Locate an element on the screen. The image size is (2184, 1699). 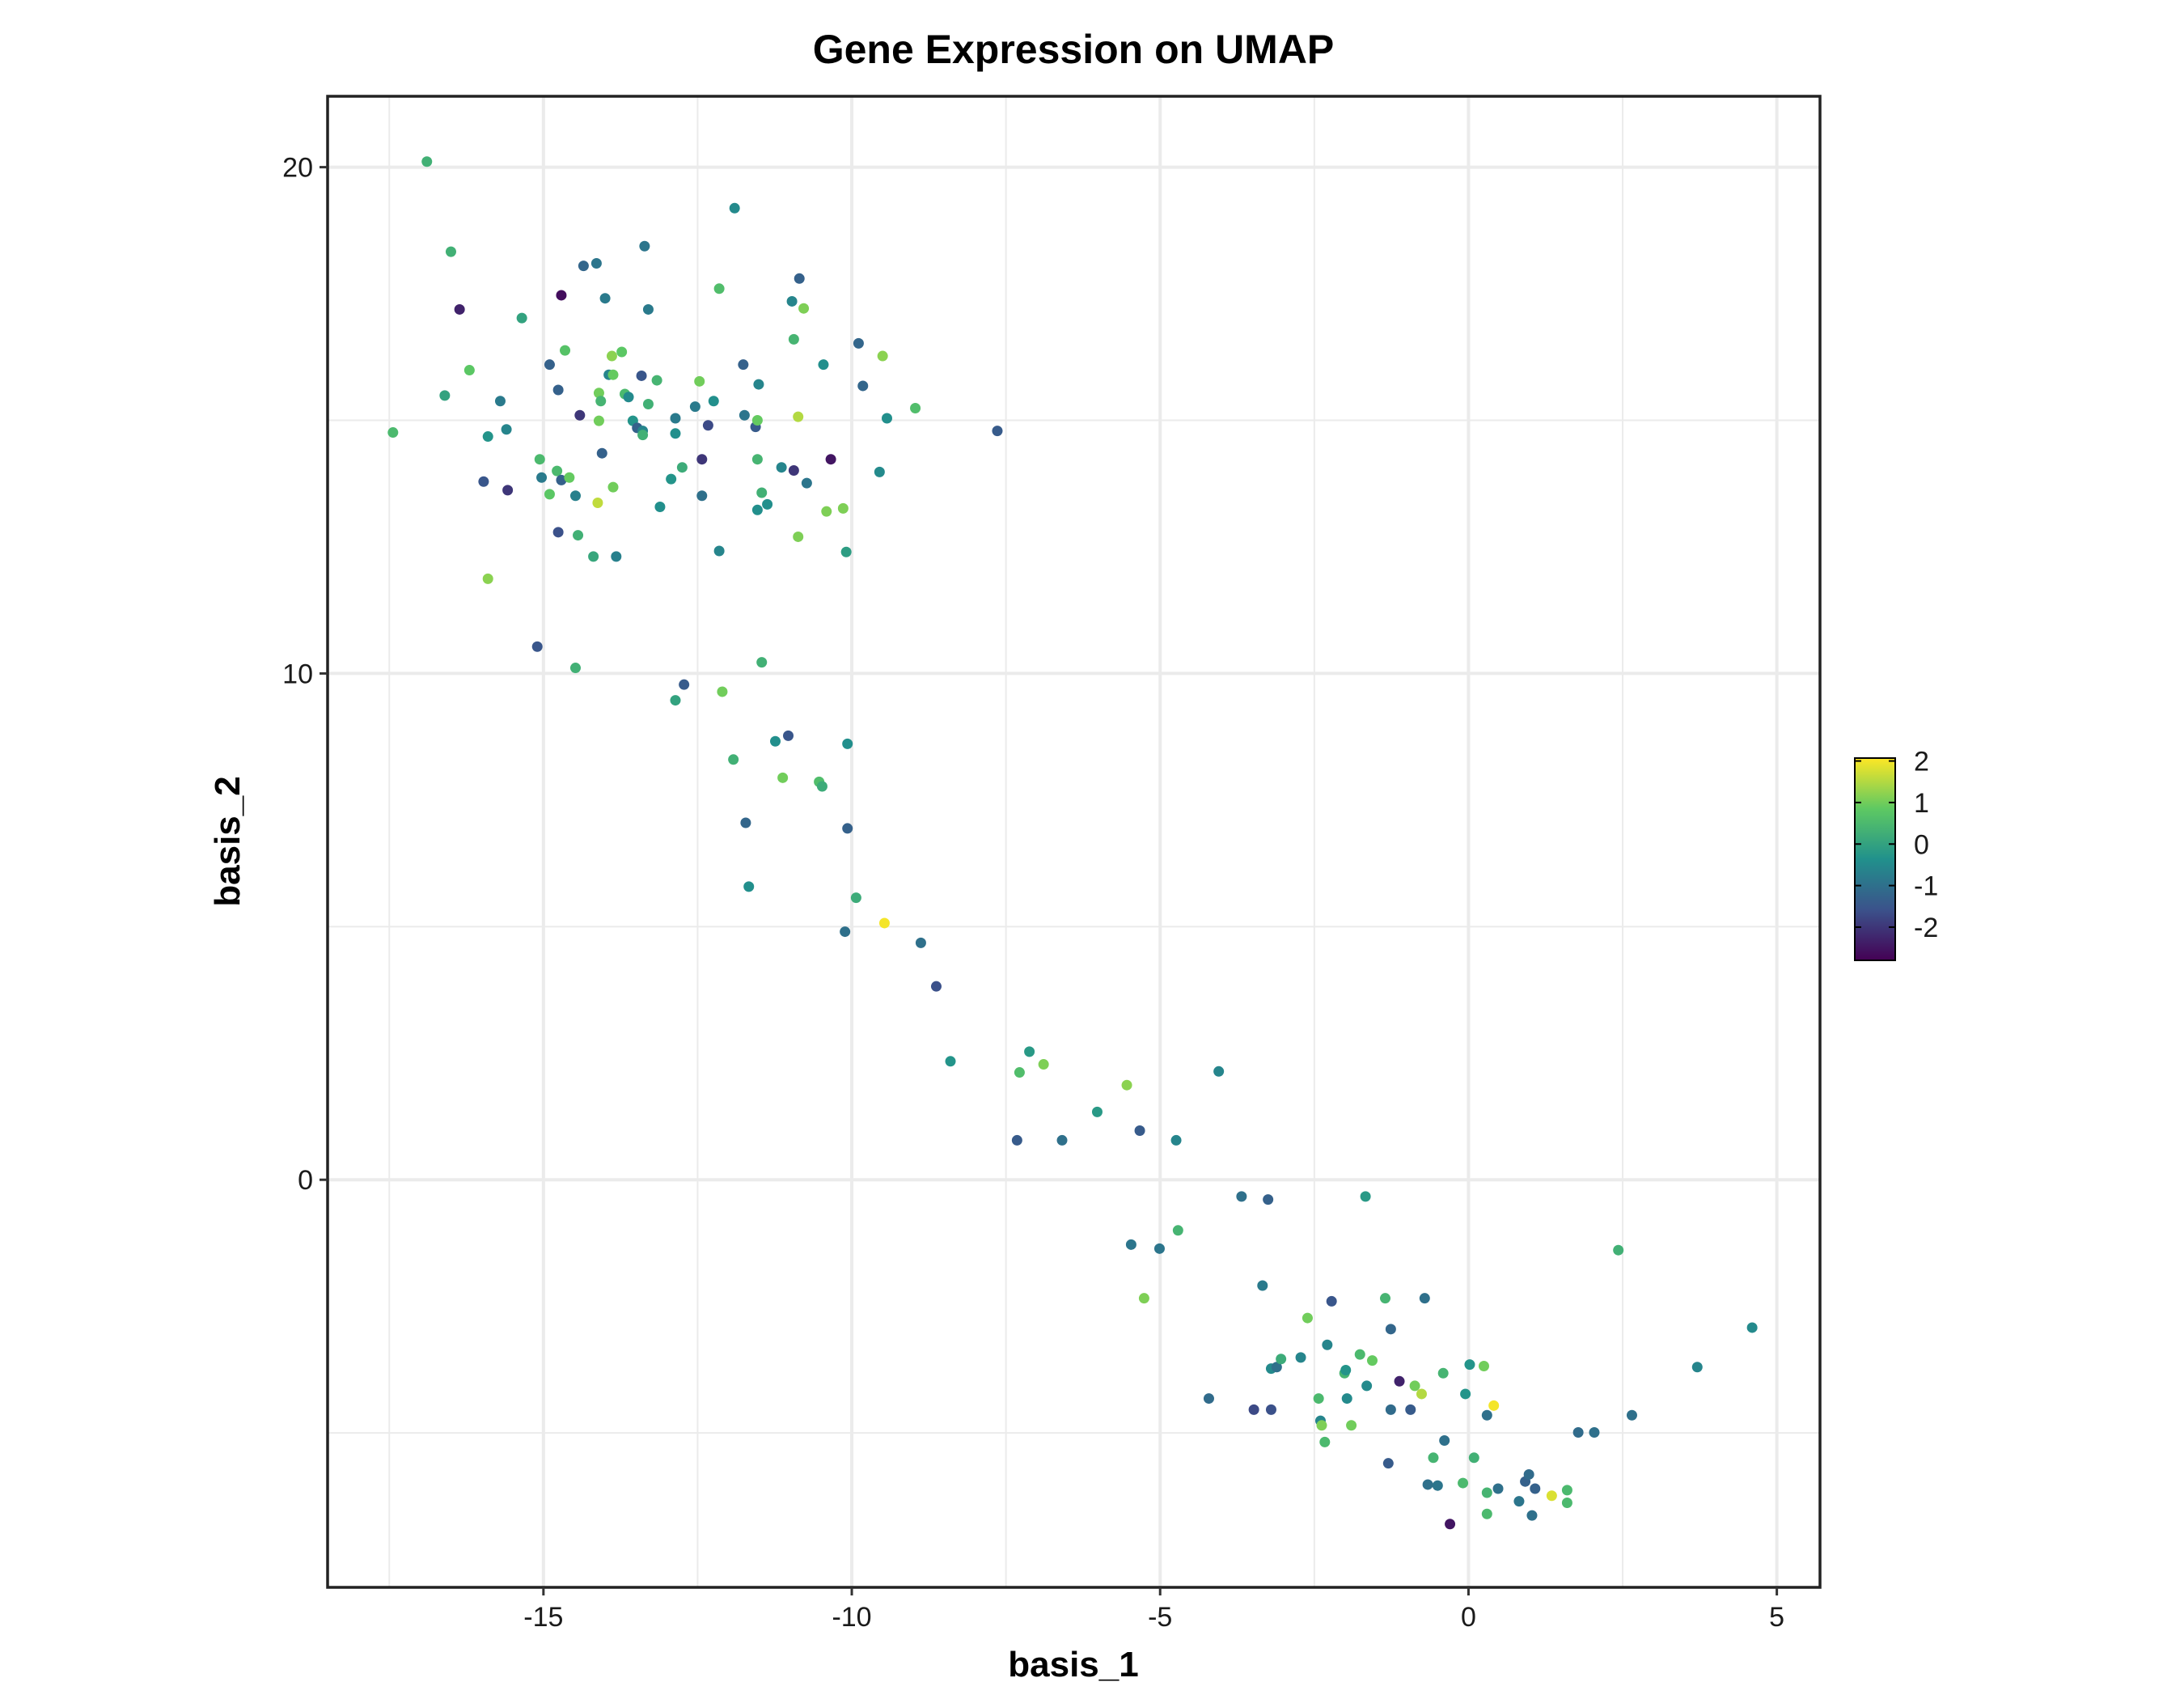
x-tick-label: -10 is located at coordinates (852, 1617).